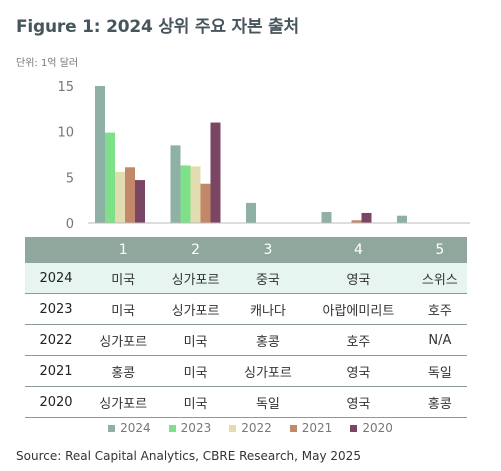 The image size is (501, 471). What do you see at coordinates (135, 428) in the screenshot?
I see `legend-label: 2024` at bounding box center [135, 428].